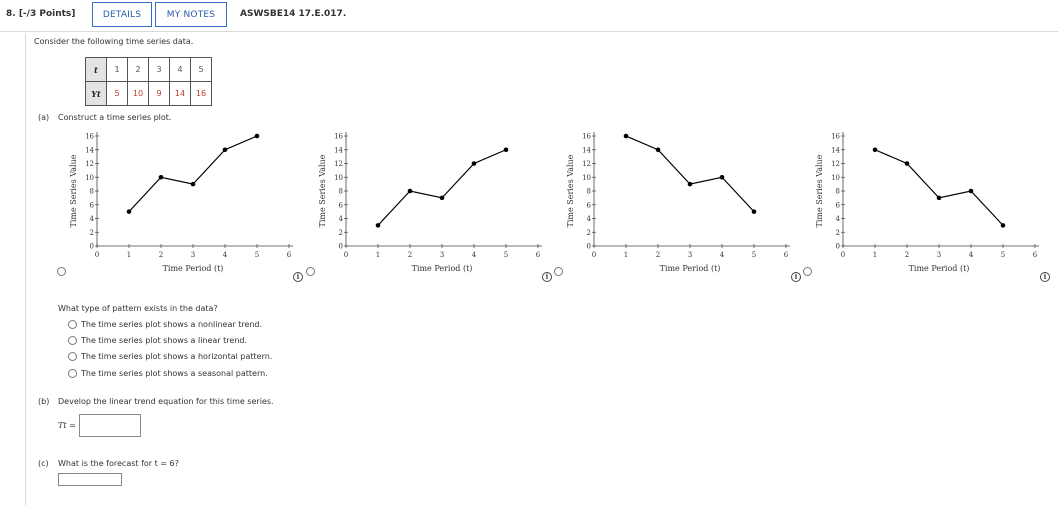  Describe the element at coordinates (110, 425) in the screenshot. I see `trend-equation-input` at that location.